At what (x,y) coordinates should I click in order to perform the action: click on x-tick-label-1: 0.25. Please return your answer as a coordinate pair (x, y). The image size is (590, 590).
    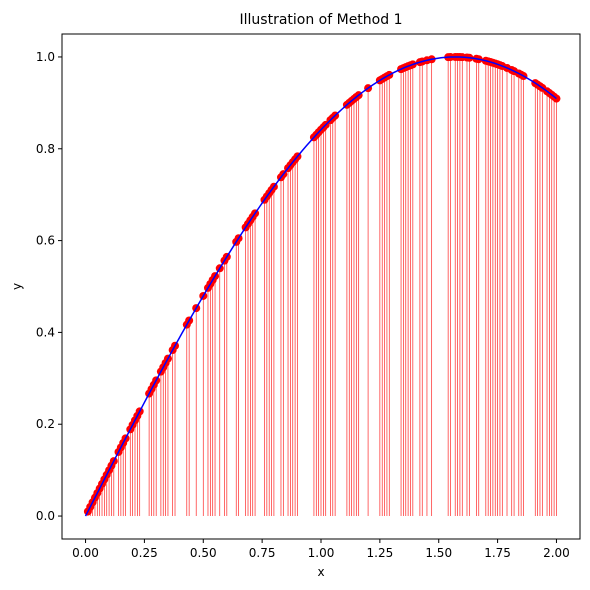
    Looking at the image, I should click on (144, 553).